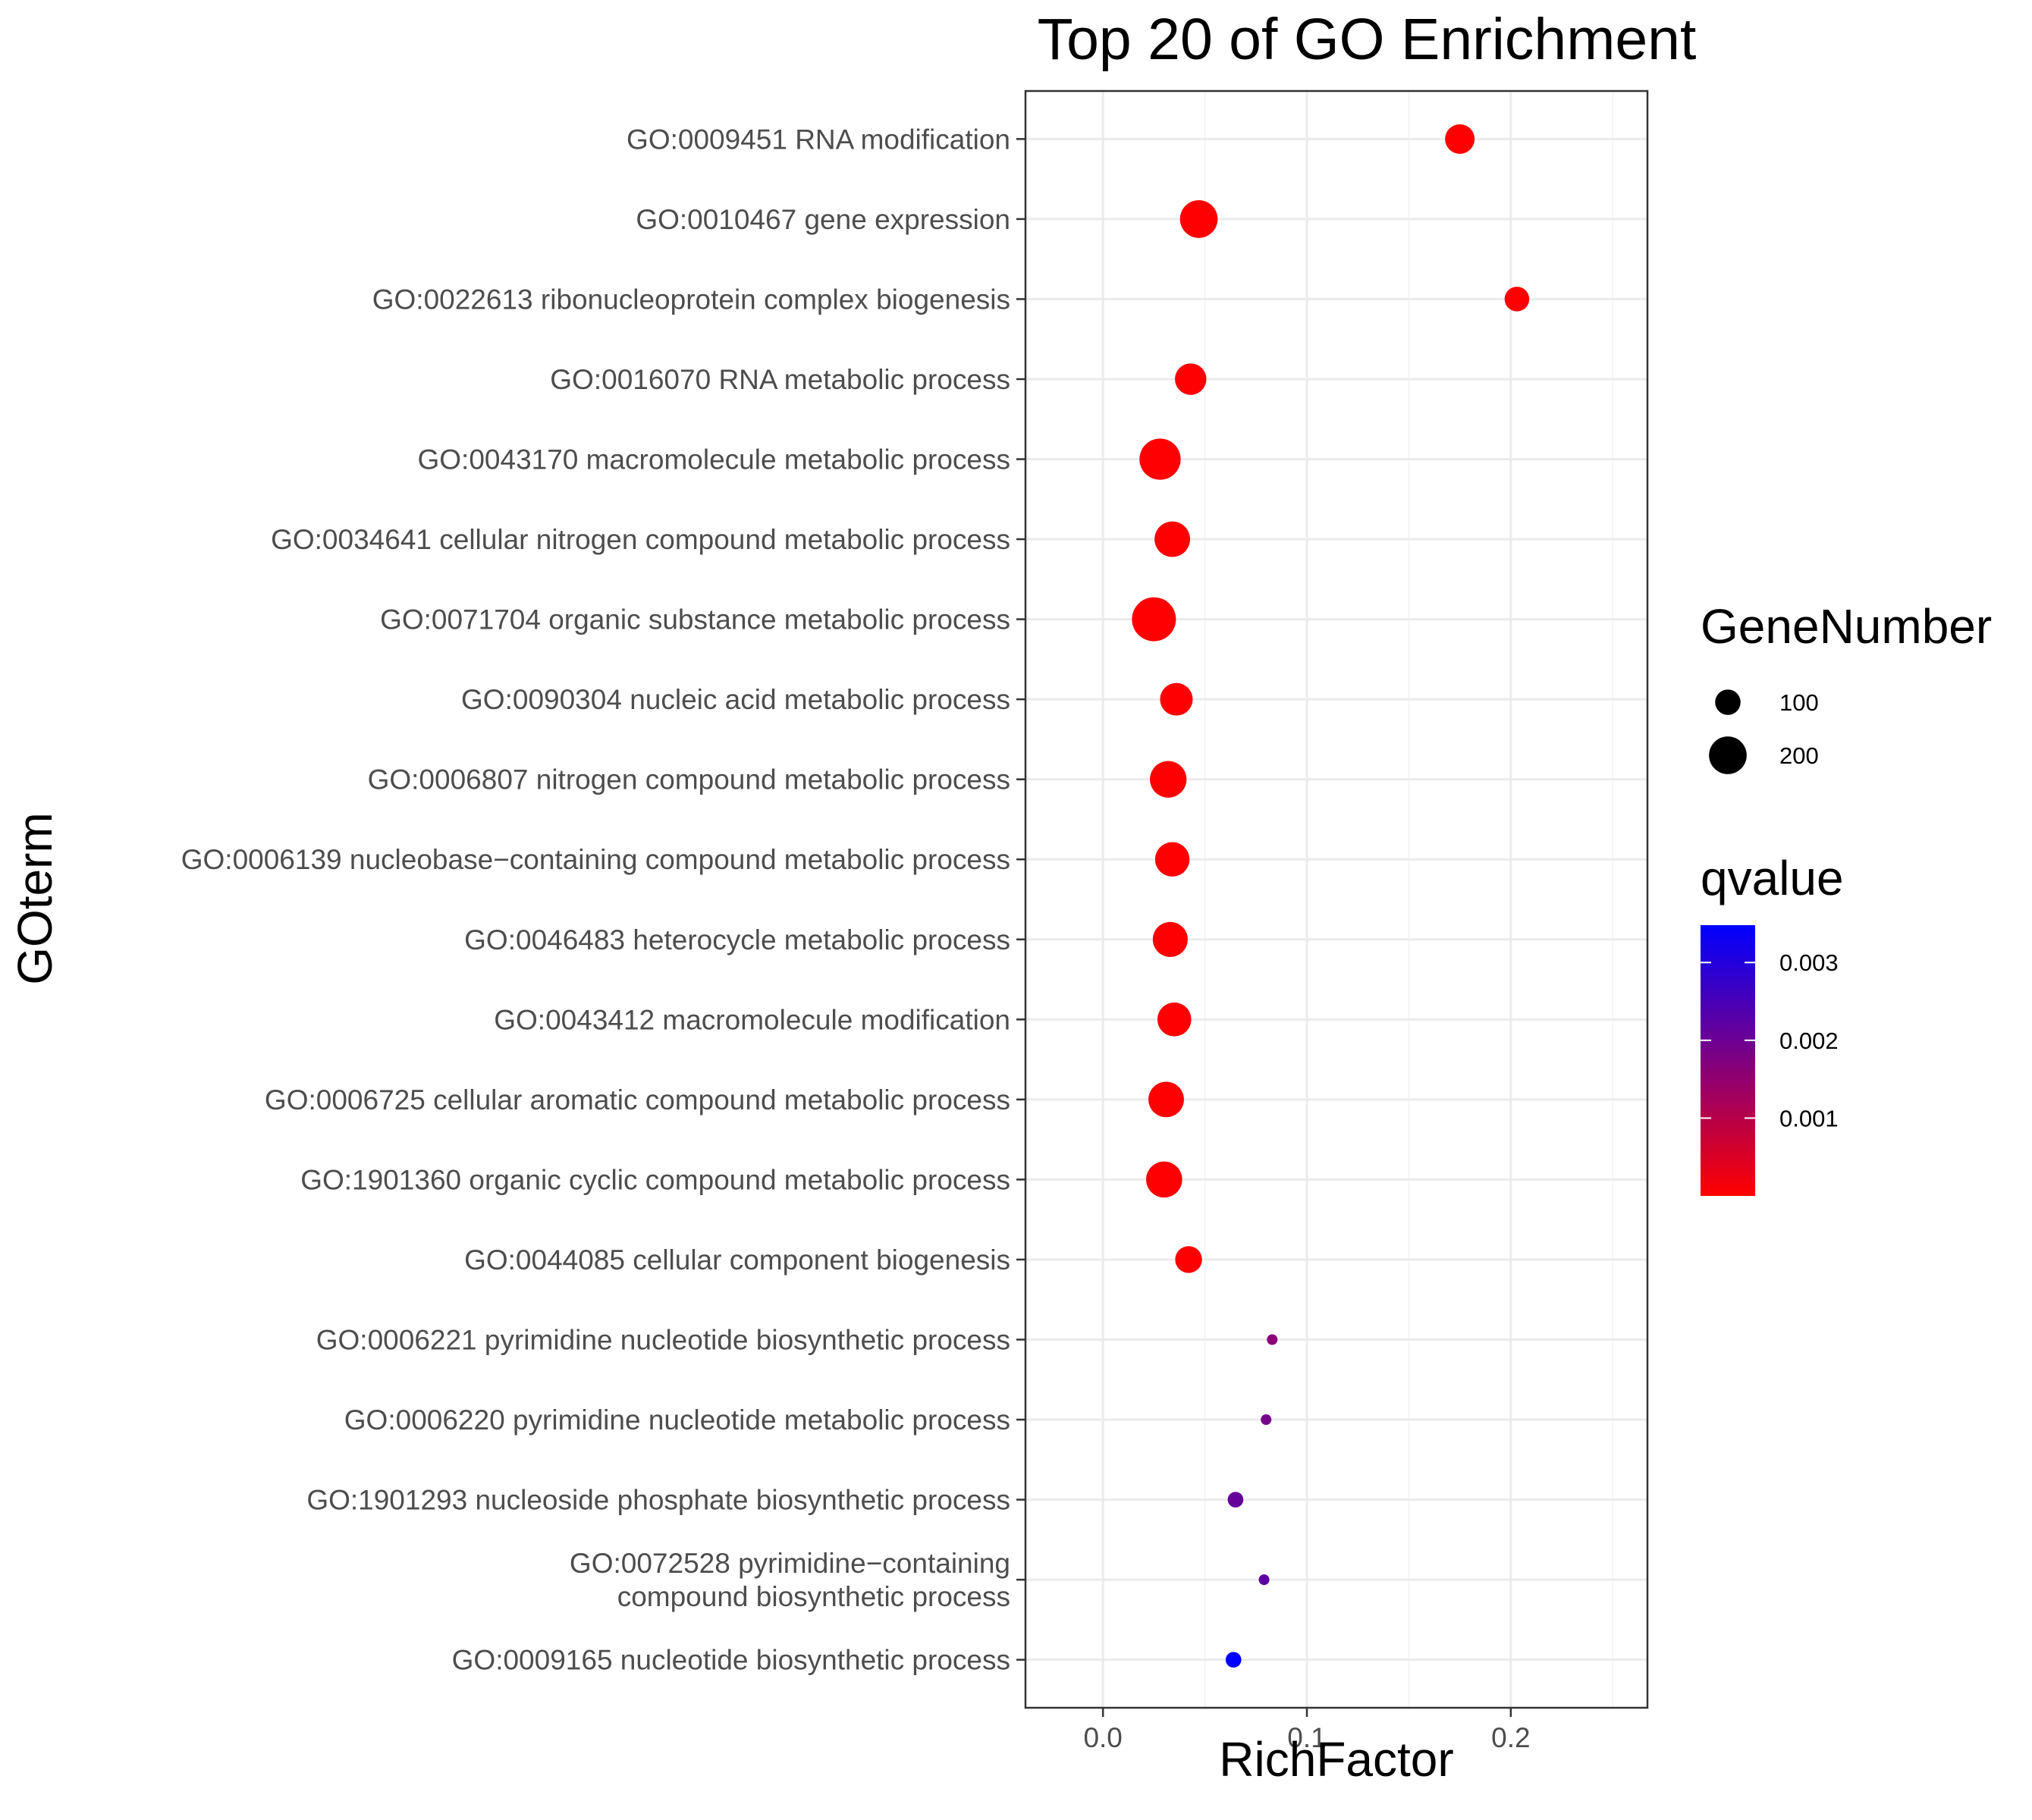  I want to click on color-bar, so click(1728, 1060).